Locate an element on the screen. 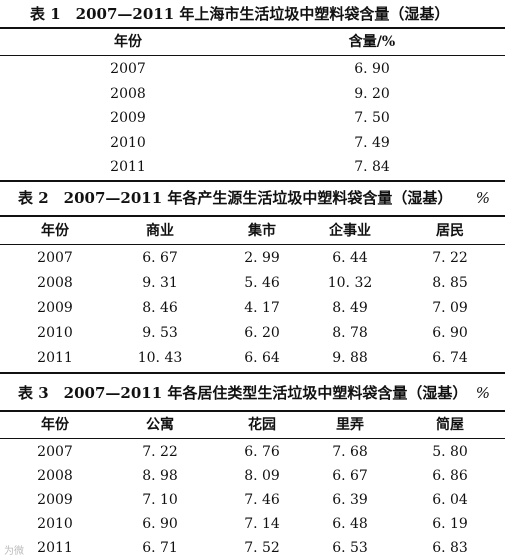 The height and width of the screenshot is (560, 505). table2-header-row: 年份 商业 集市 企事业 居民 is located at coordinates (252, 231).